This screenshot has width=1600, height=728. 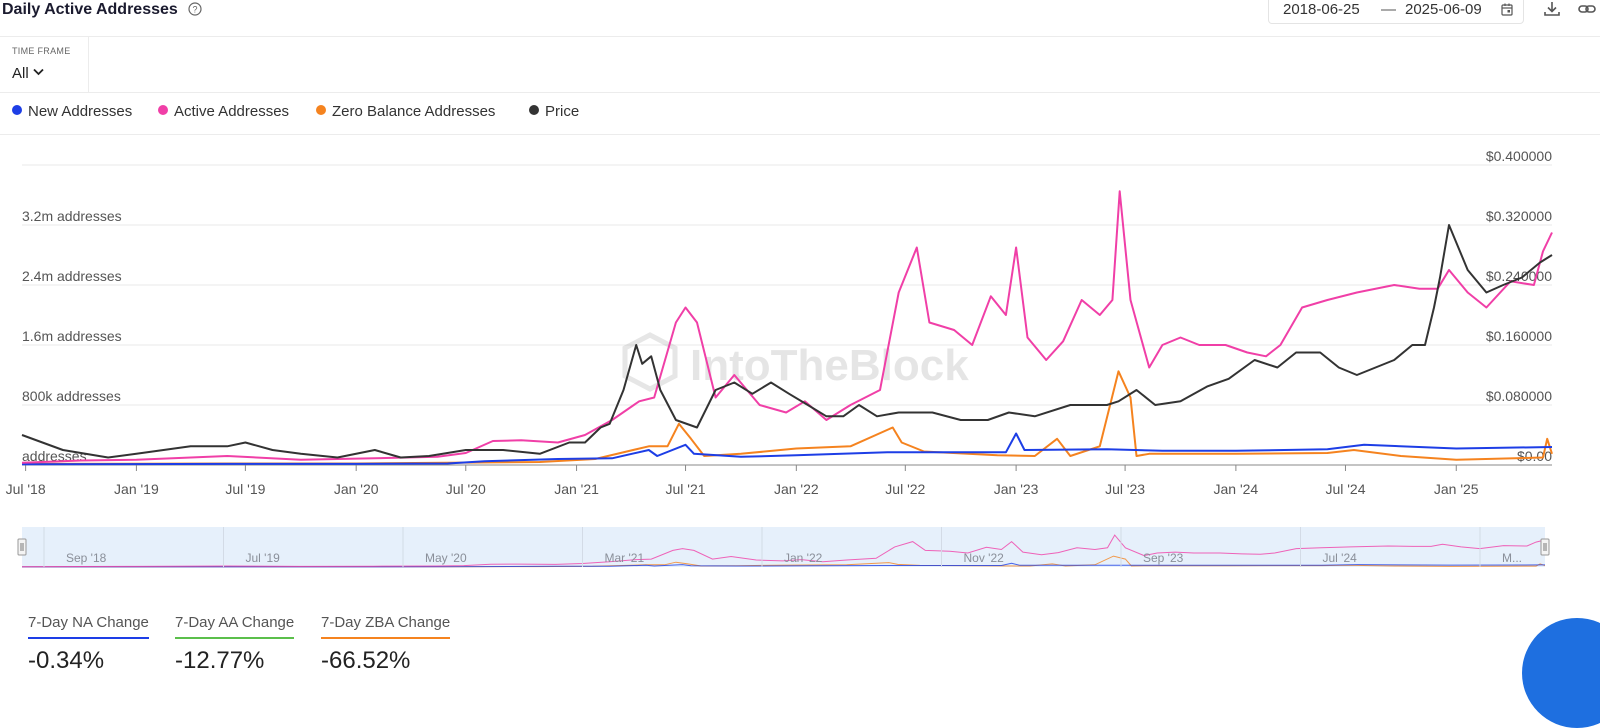 I want to click on series-line-new-addresses, so click(x=787, y=449).